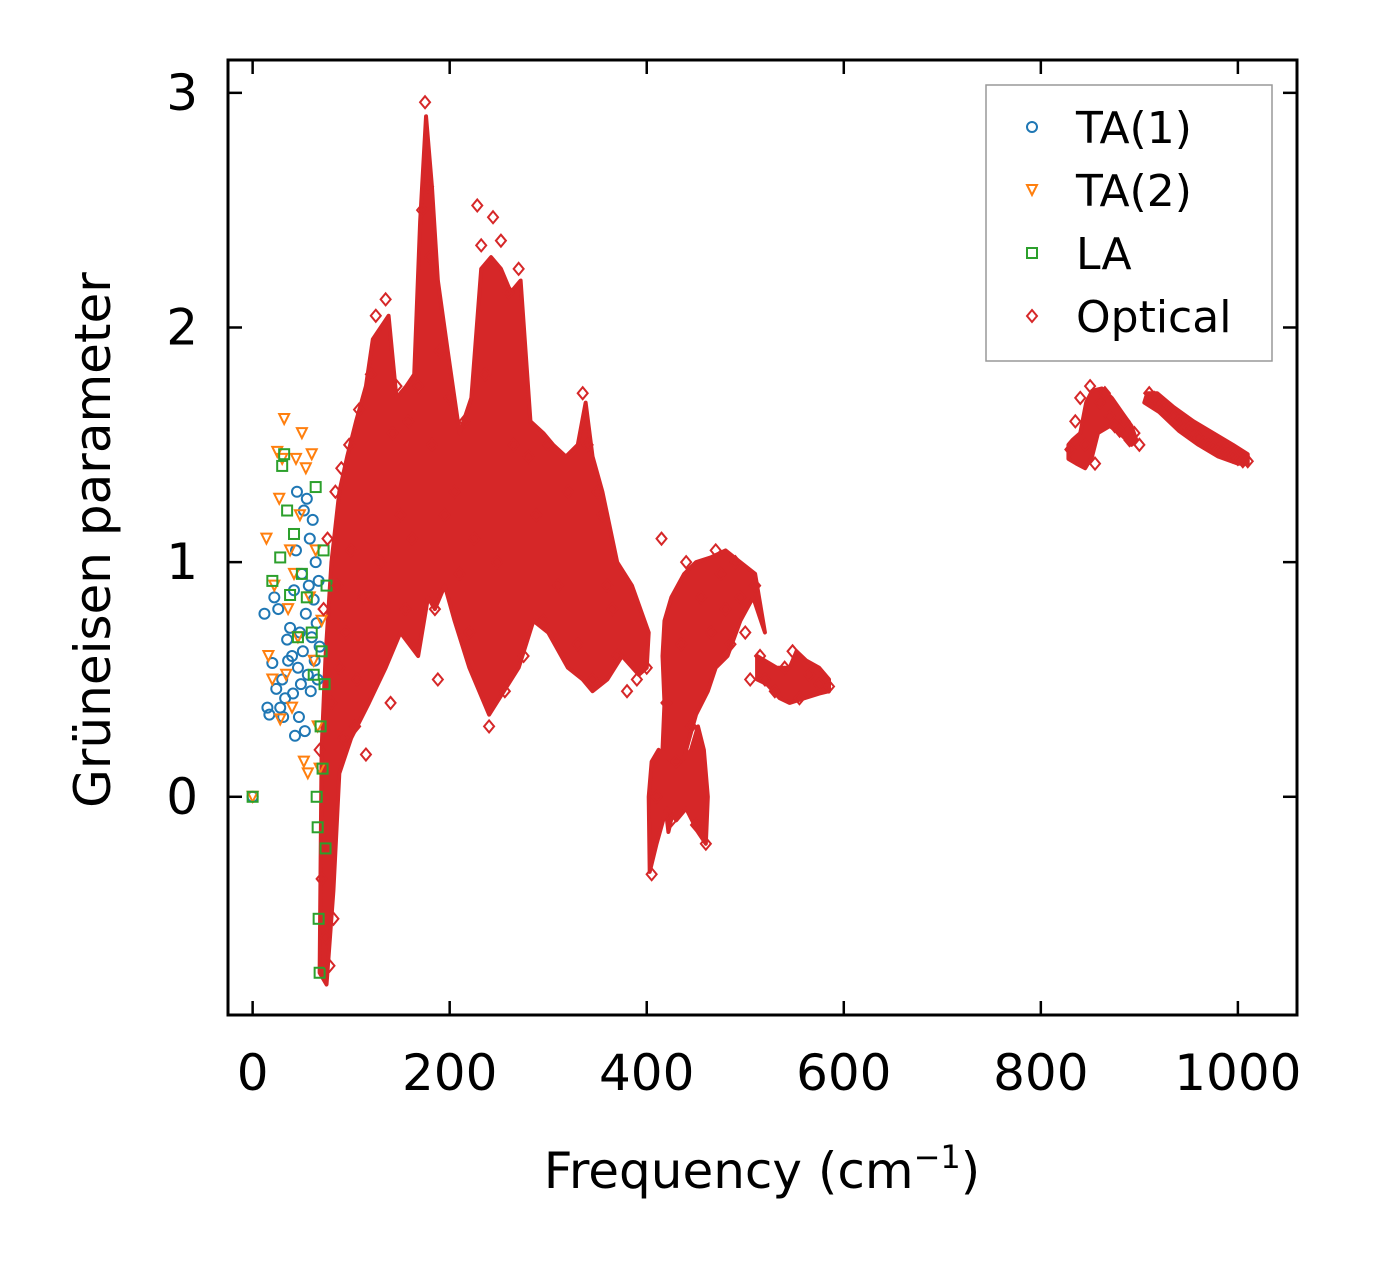 This screenshot has height=1264, width=1375. What do you see at coordinates (646, 1073) in the screenshot?
I see `x-tick-label: 400` at bounding box center [646, 1073].